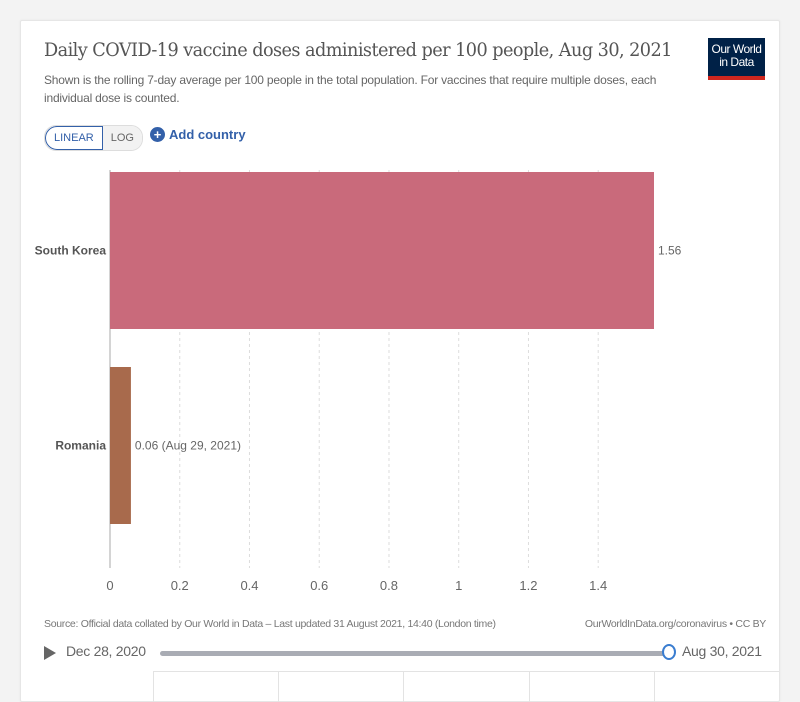 Image resolution: width=800 pixels, height=702 pixels. What do you see at coordinates (528, 585) in the screenshot?
I see `x-tick-label: 1.2` at bounding box center [528, 585].